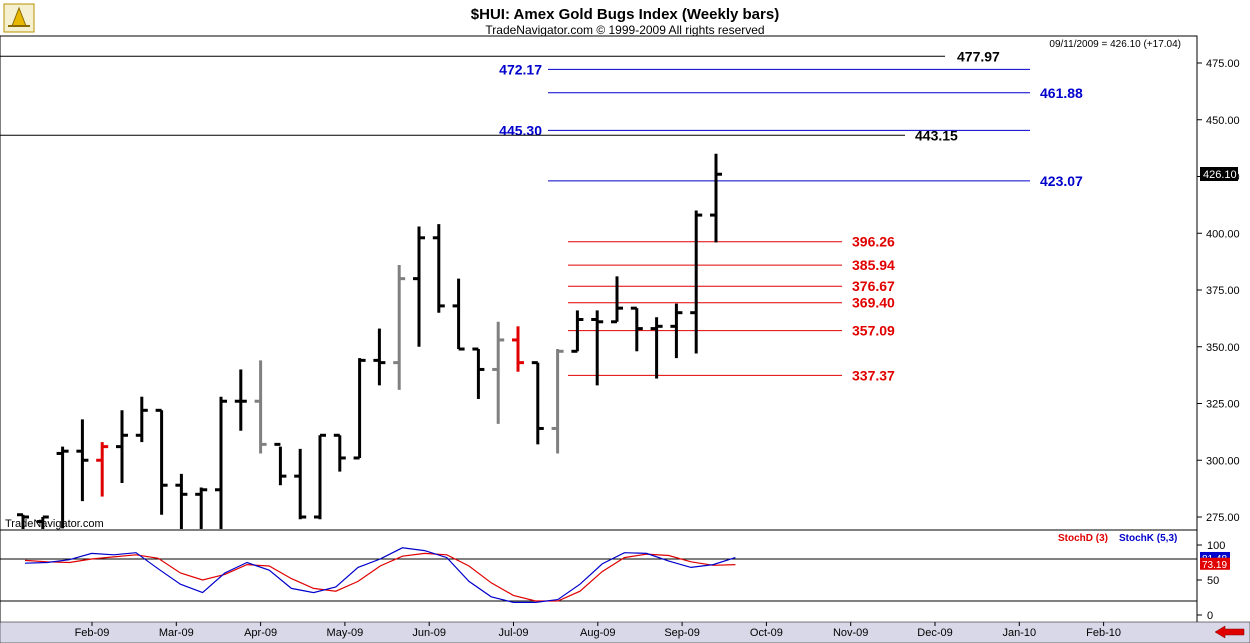 Image resolution: width=1250 pixels, height=643 pixels. What do you see at coordinates (873, 331) in the screenshot?
I see `level-label: 357.09` at bounding box center [873, 331].